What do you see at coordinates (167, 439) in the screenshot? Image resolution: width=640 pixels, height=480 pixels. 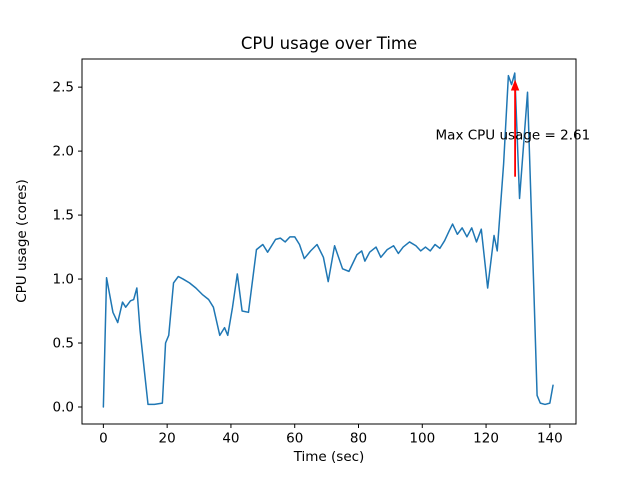 I see `svg-text: 20` at bounding box center [167, 439].